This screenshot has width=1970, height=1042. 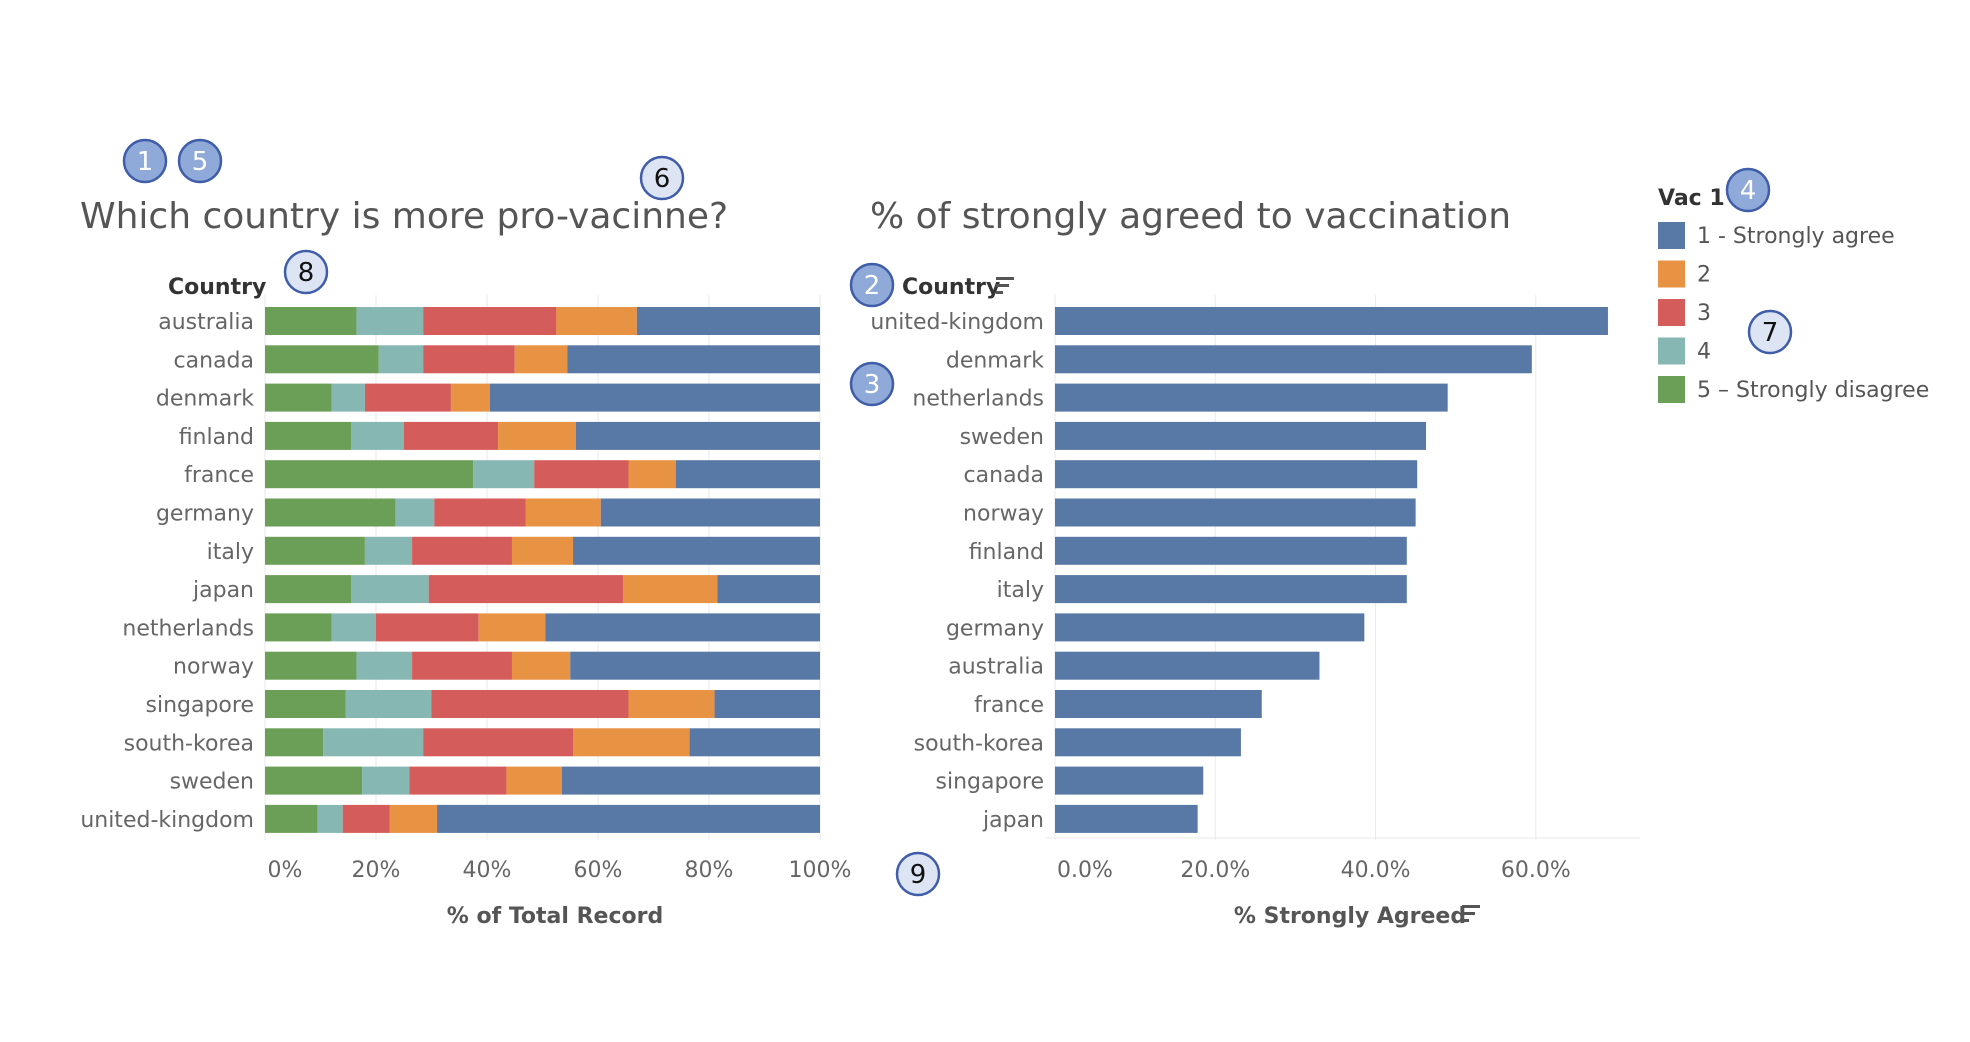 What do you see at coordinates (205, 399) in the screenshot?
I see `left-category-label: denmark` at bounding box center [205, 399].